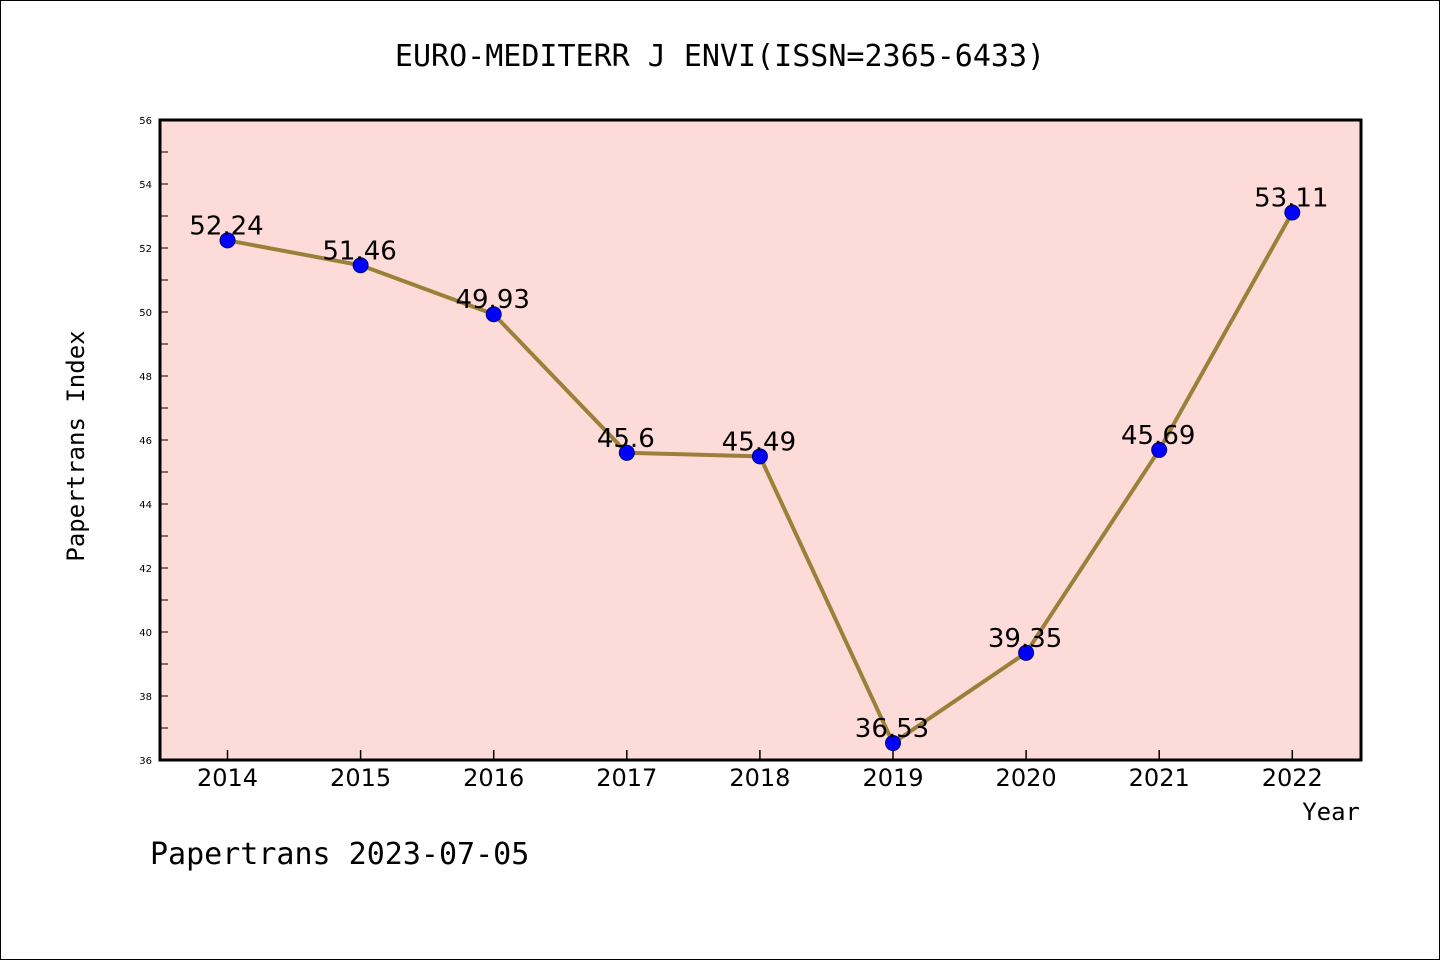 The height and width of the screenshot is (960, 1440). Describe the element at coordinates (145, 185) in the screenshot. I see `y-tick-label: 54` at that location.